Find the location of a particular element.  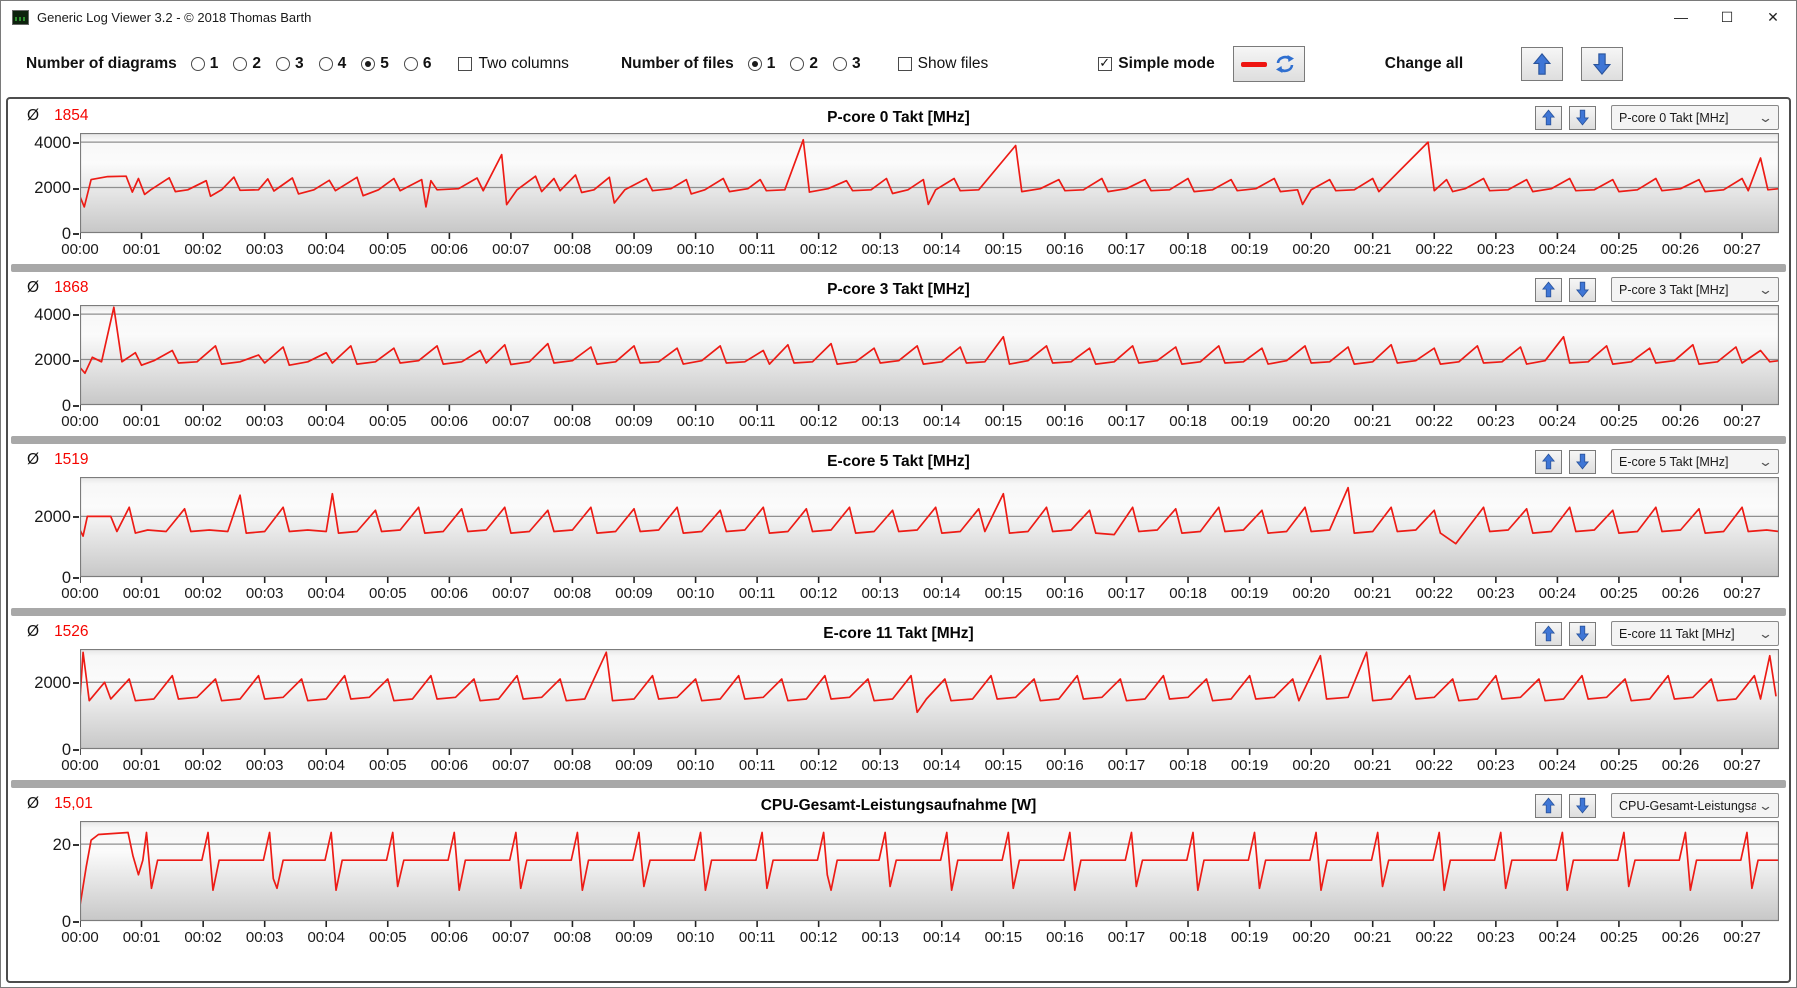

diagram-count-radio-2: 2 is located at coordinates (247, 64).